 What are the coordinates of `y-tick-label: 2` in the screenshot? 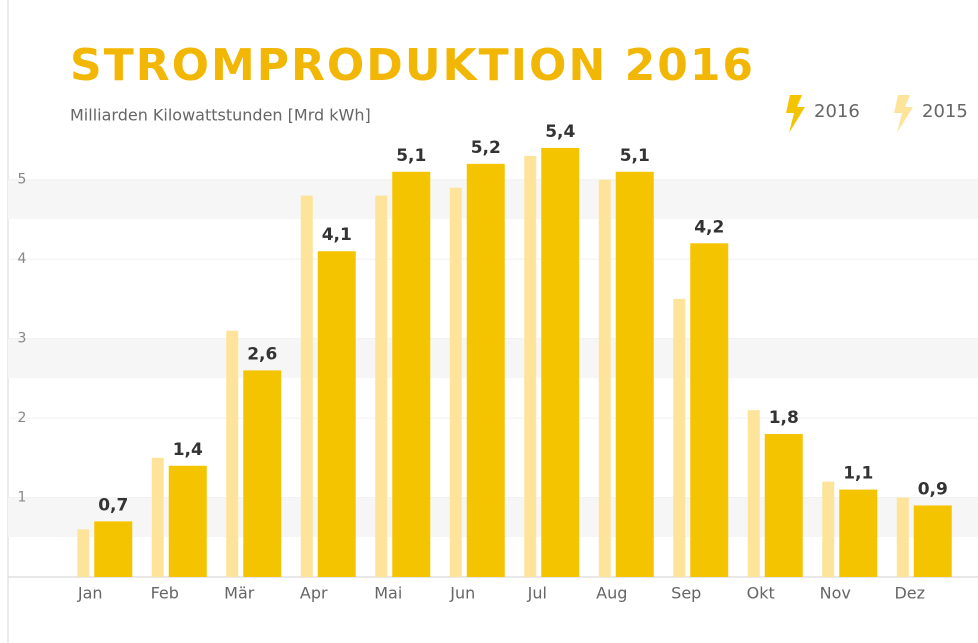 It's located at (22, 418).